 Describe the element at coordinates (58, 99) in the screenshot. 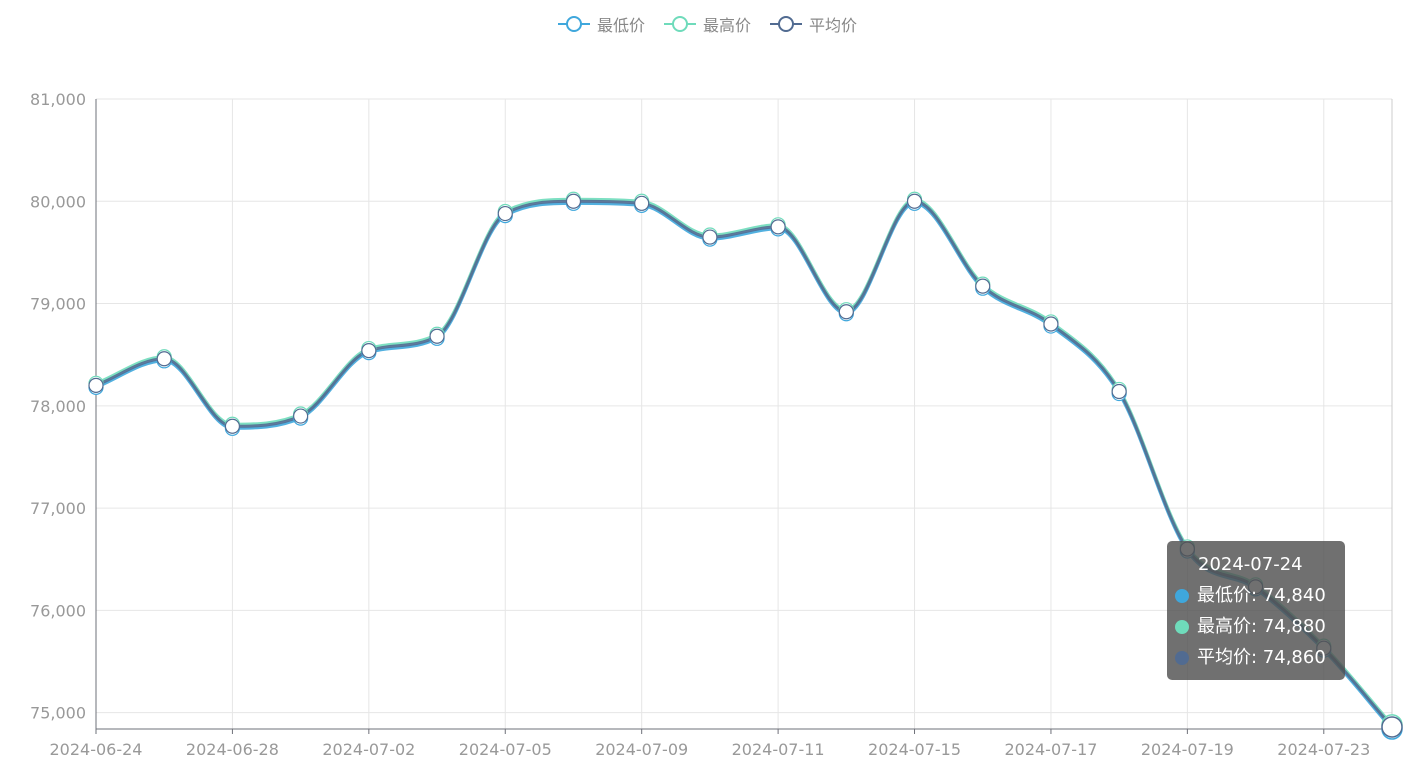

I see `y-tick-label: 81,000` at that location.